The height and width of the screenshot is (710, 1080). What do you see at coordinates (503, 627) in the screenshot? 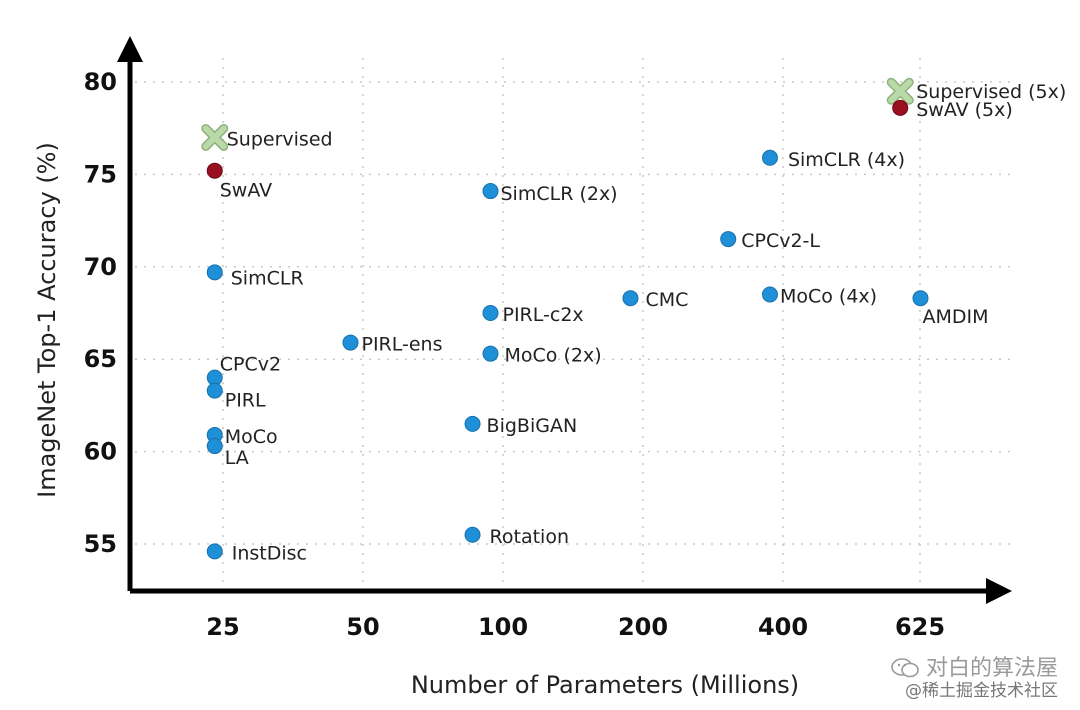
I see `x-tick-label: 100` at bounding box center [503, 627].